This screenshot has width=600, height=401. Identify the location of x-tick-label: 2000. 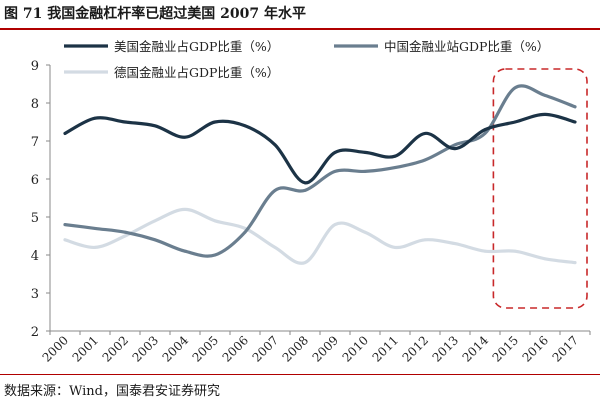
(55, 348).